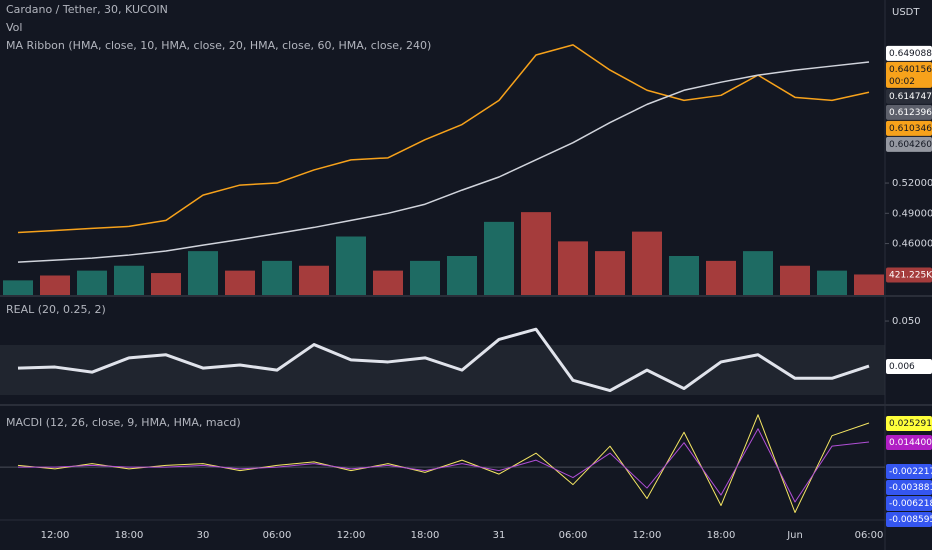  I want to click on price-label: -0.003881, so click(910, 488).